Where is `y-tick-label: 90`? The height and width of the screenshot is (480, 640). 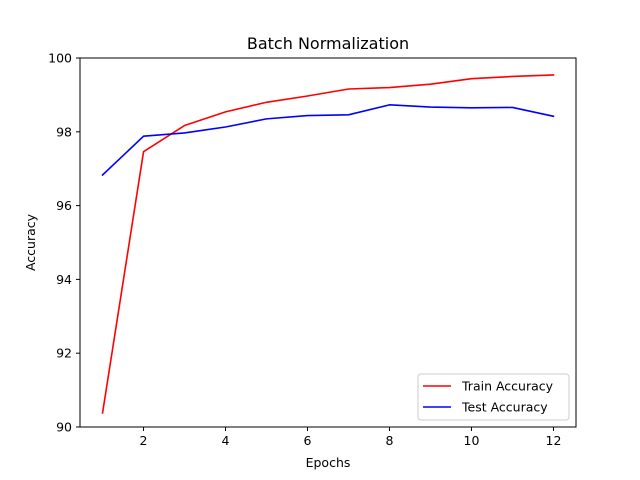 y-tick-label: 90 is located at coordinates (64, 427).